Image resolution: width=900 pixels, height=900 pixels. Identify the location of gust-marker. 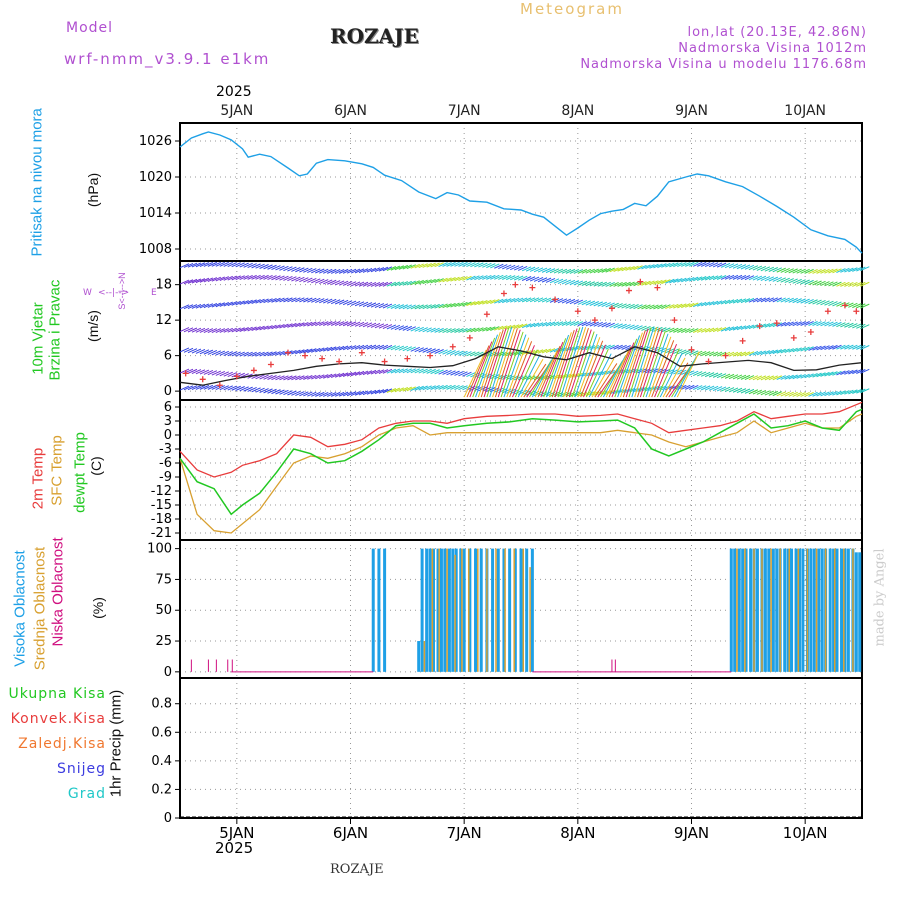
(452, 346).